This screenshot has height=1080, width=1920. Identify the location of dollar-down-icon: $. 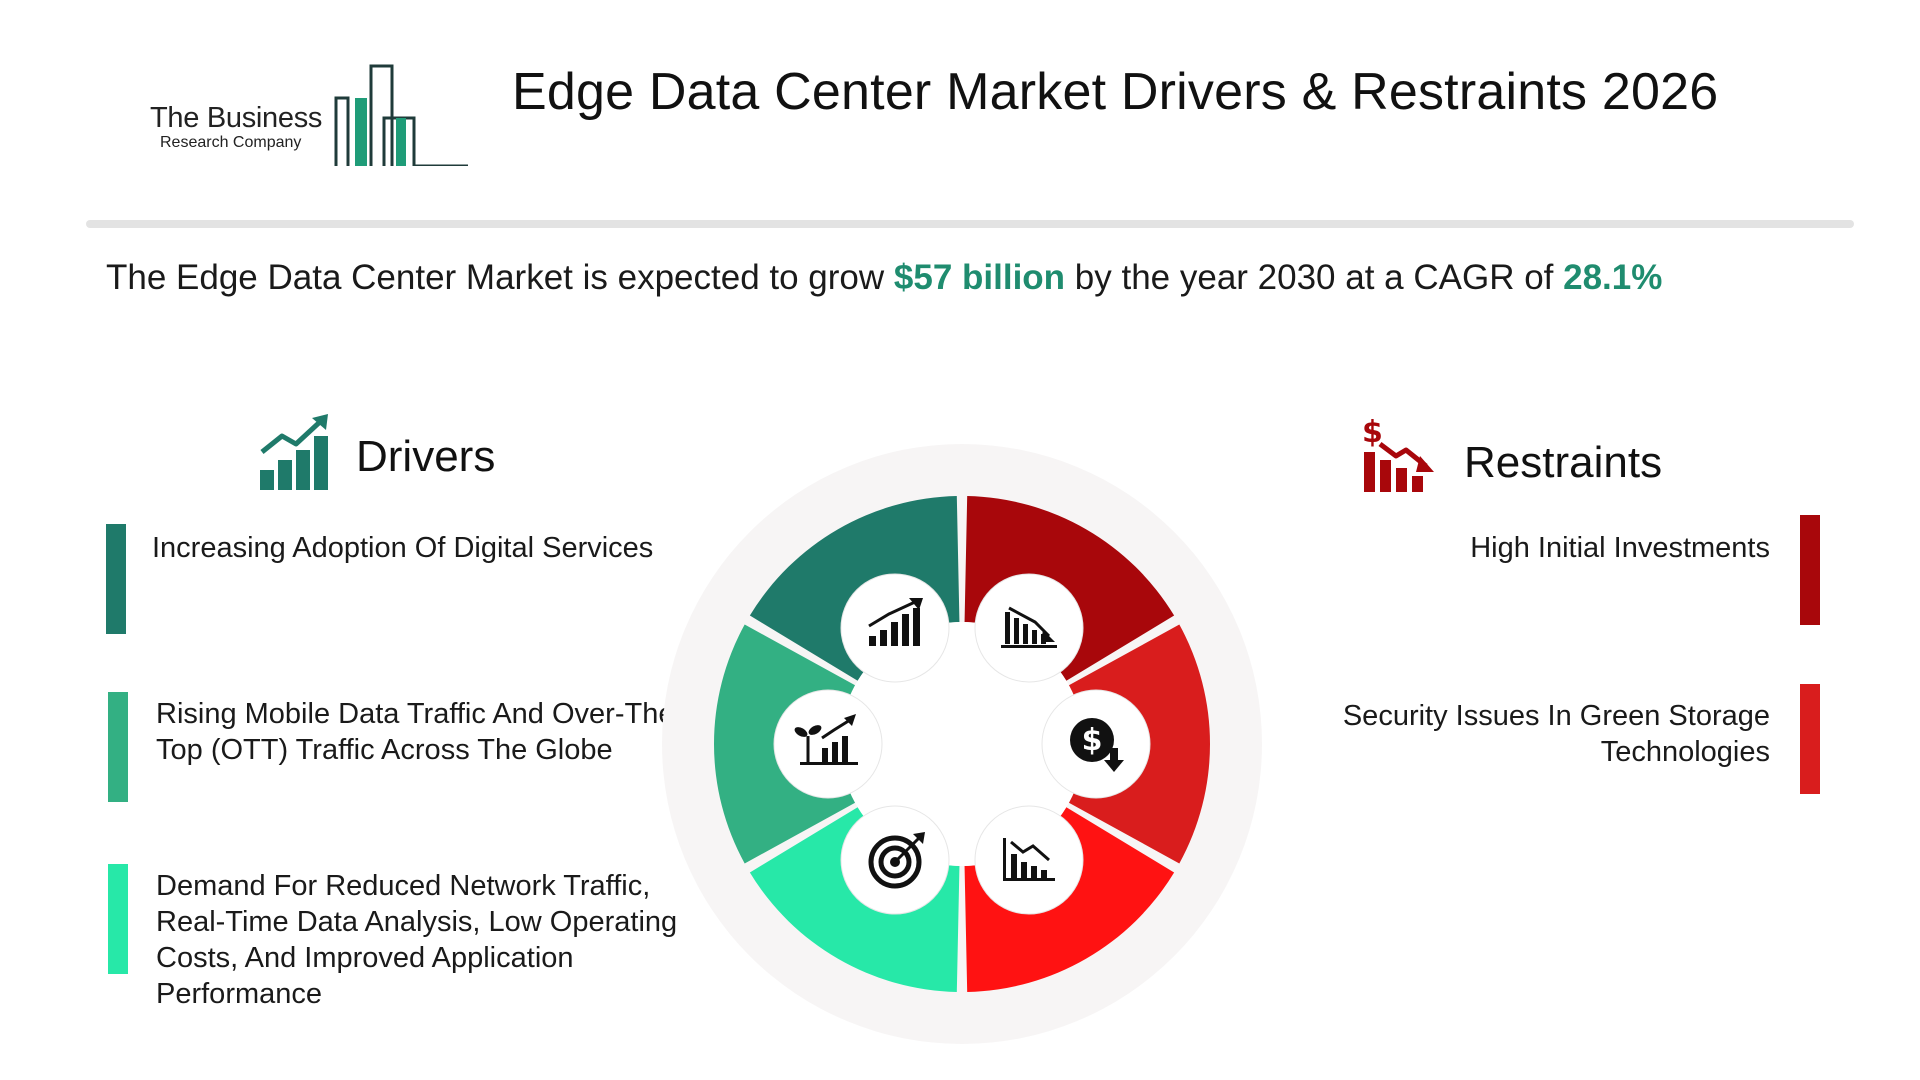
(1097, 745).